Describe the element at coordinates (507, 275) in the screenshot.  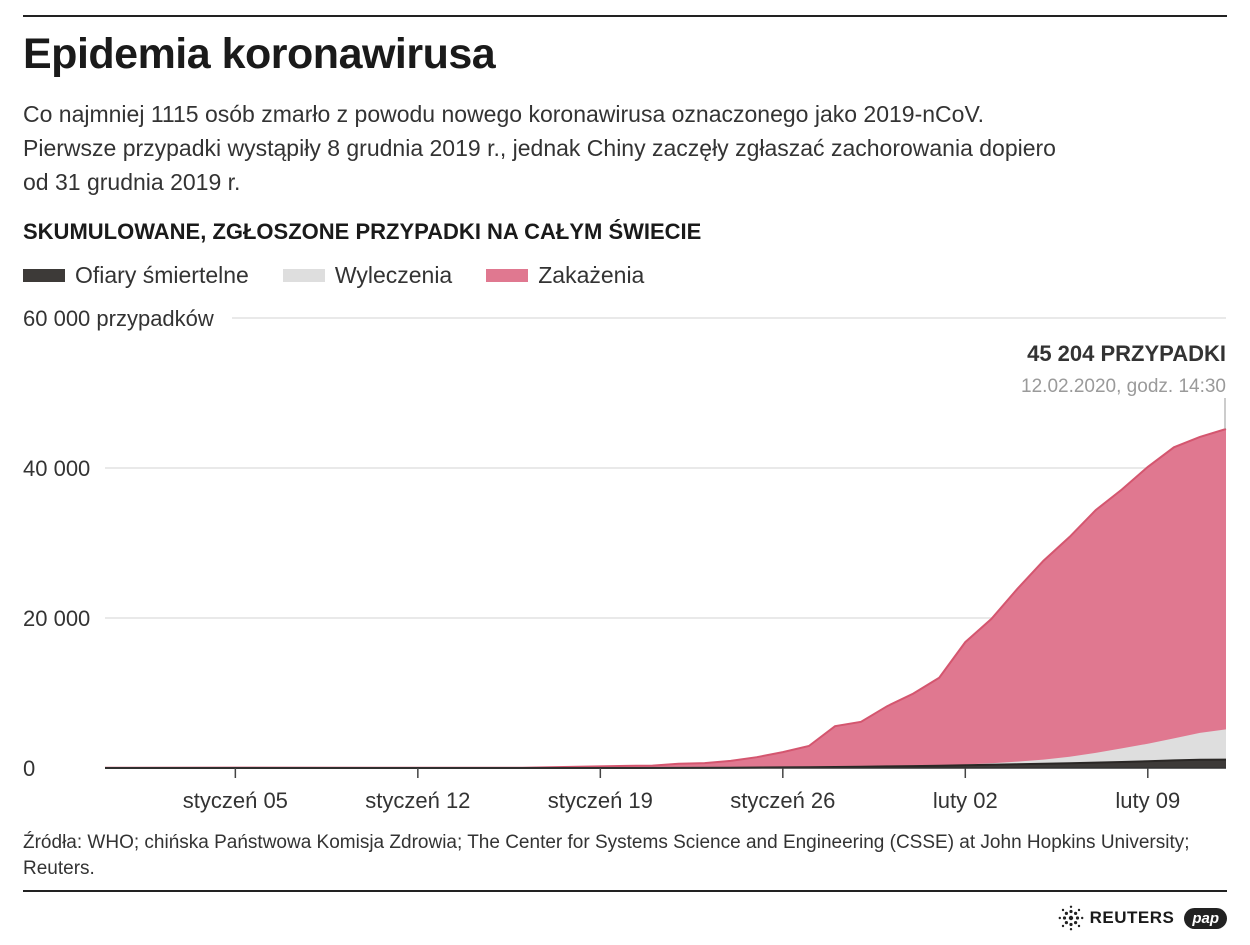
I see `legend-swatch-infections` at that location.